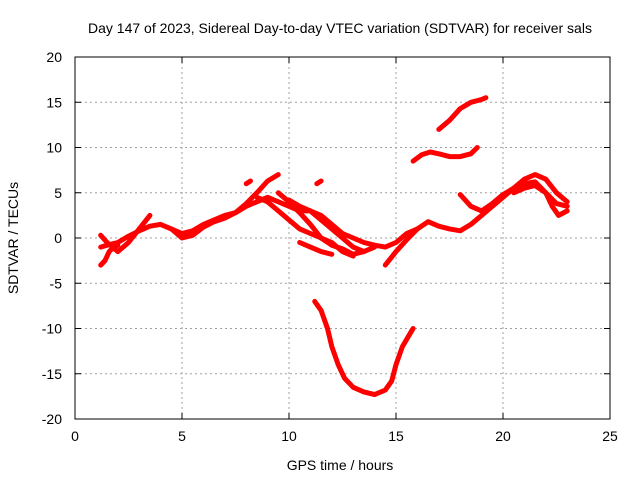 This screenshot has width=640, height=480. What do you see at coordinates (610, 436) in the screenshot?
I see `x-tick-label: 25` at bounding box center [610, 436].